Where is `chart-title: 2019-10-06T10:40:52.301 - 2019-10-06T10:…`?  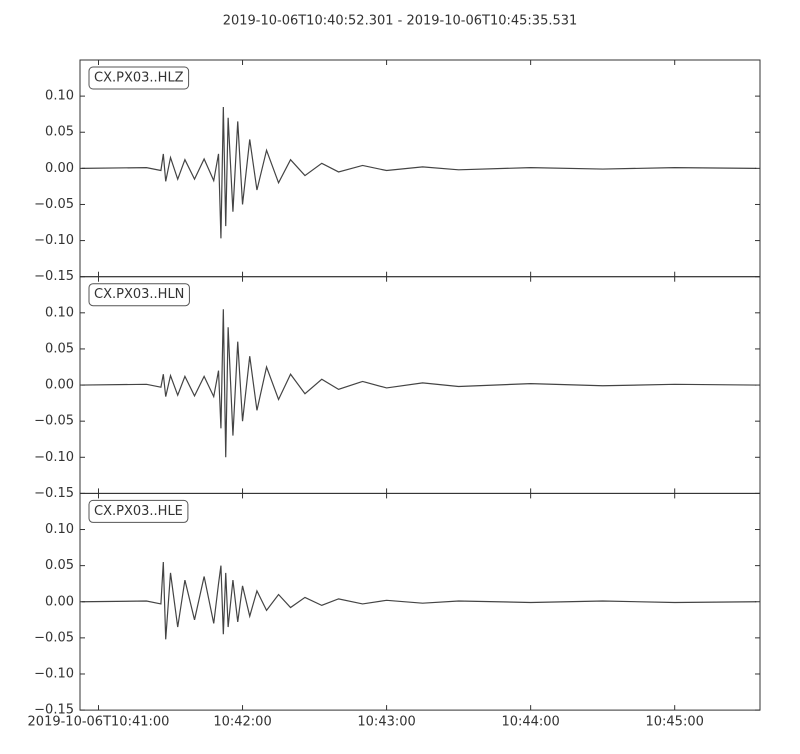 chart-title: 2019-10-06T10:40:52.301 - 2019-10-06T10:… is located at coordinates (400, 21).